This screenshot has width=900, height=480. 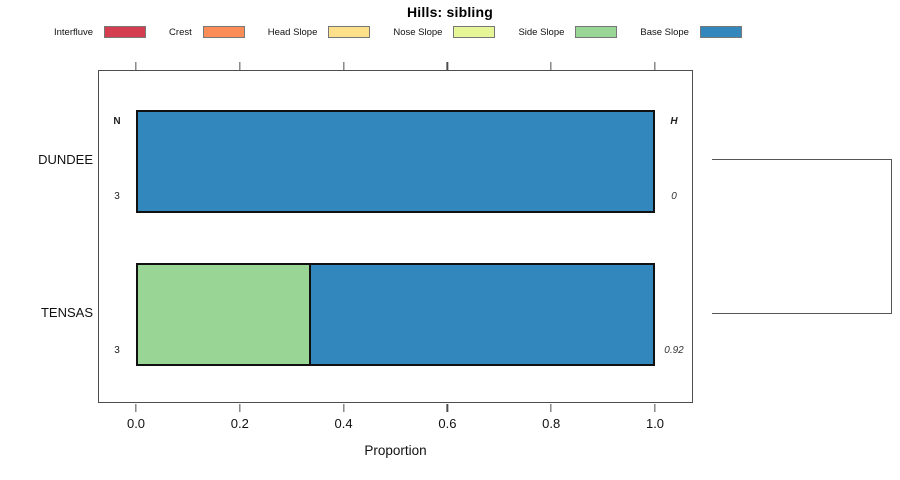 I want to click on legend-item-nose-slope: Nose Slope, so click(x=444, y=32).